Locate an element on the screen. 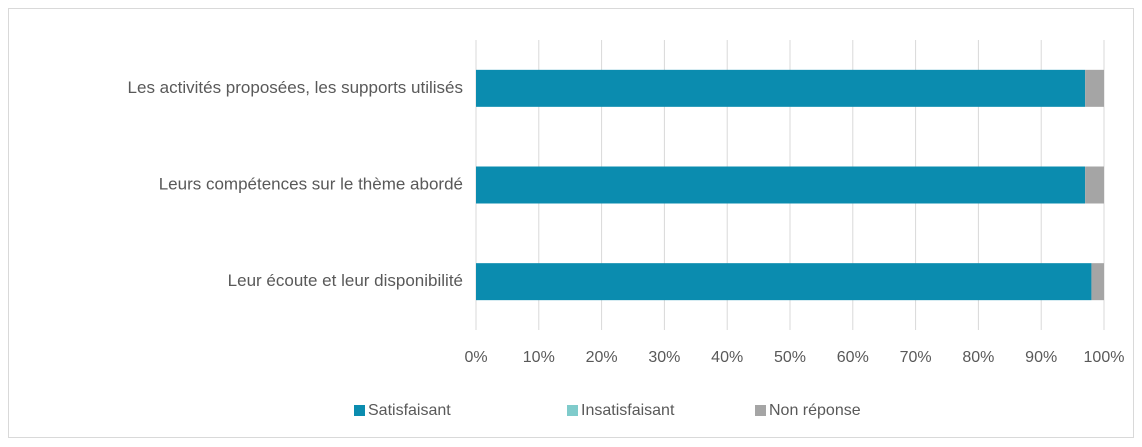 Image resolution: width=1142 pixels, height=447 pixels. legend-label: Insatisfaisant is located at coordinates (628, 410).